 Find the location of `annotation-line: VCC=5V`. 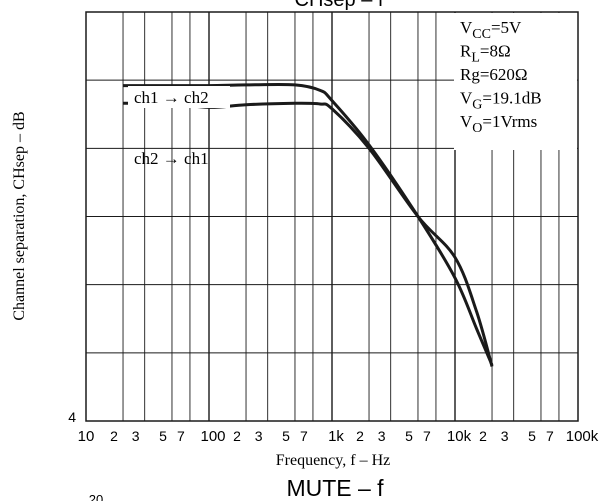

annotation-line: VCC=5V is located at coordinates (491, 30).